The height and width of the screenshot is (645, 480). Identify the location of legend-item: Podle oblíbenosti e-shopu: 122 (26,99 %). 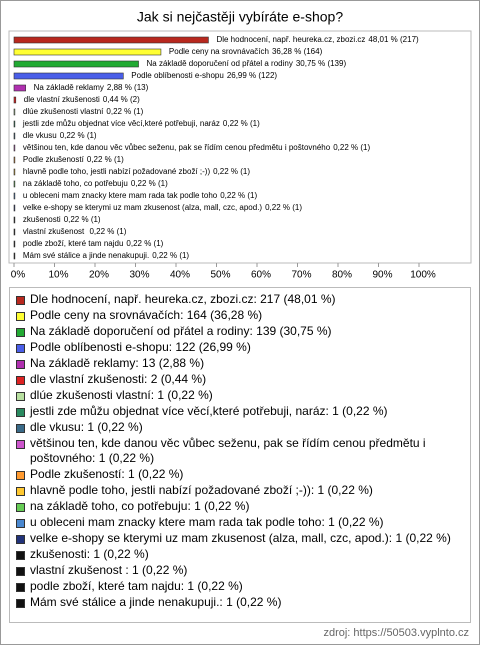
(240, 348).